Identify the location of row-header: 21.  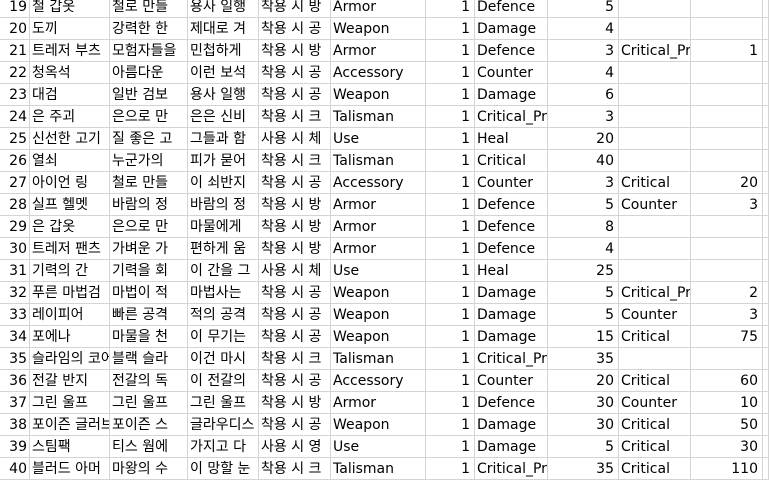
(15, 51).